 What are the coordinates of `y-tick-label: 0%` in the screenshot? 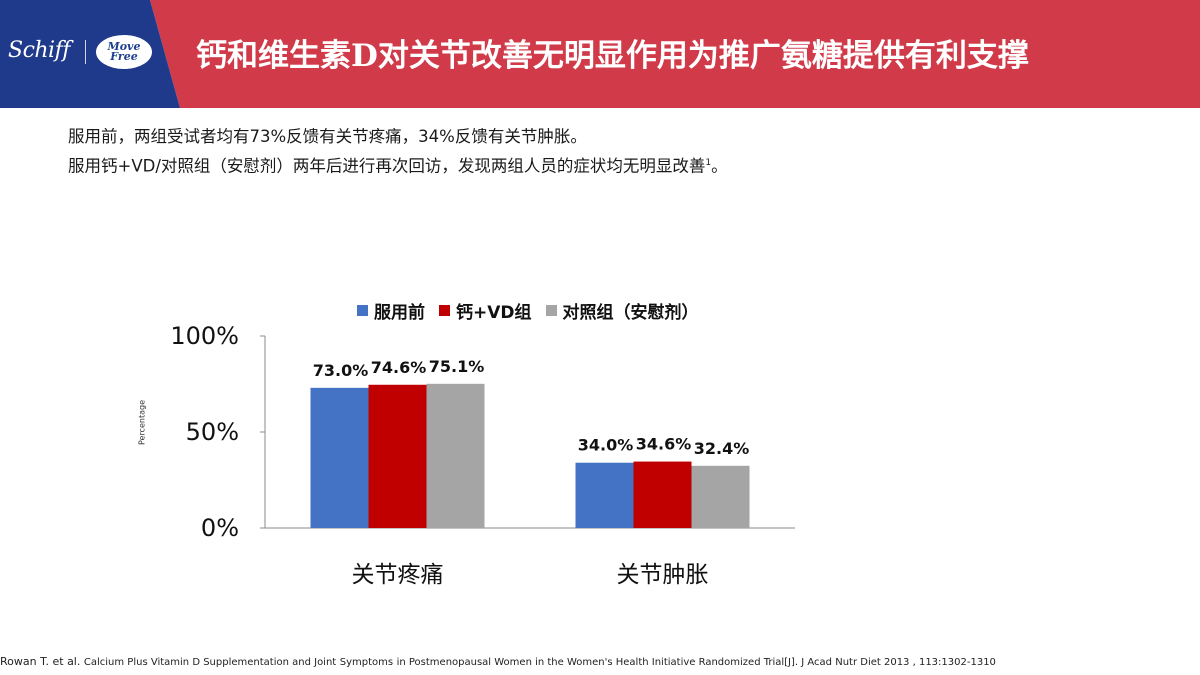 It's located at (220, 528).